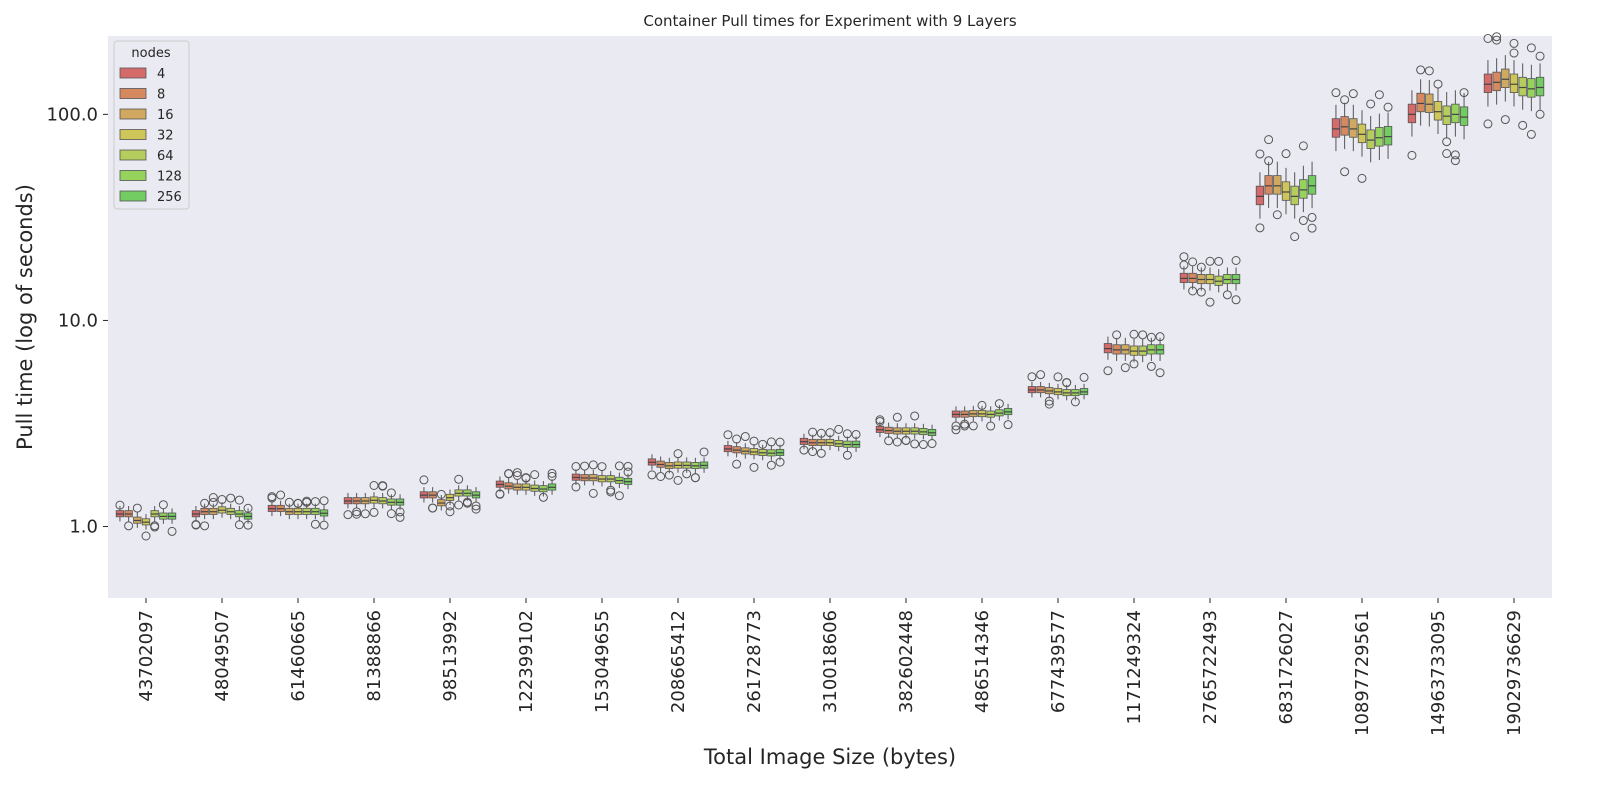 The height and width of the screenshot is (800, 1600). What do you see at coordinates (1514, 673) in the screenshot?
I see `x-tick-label: 19029736629` at bounding box center [1514, 673].